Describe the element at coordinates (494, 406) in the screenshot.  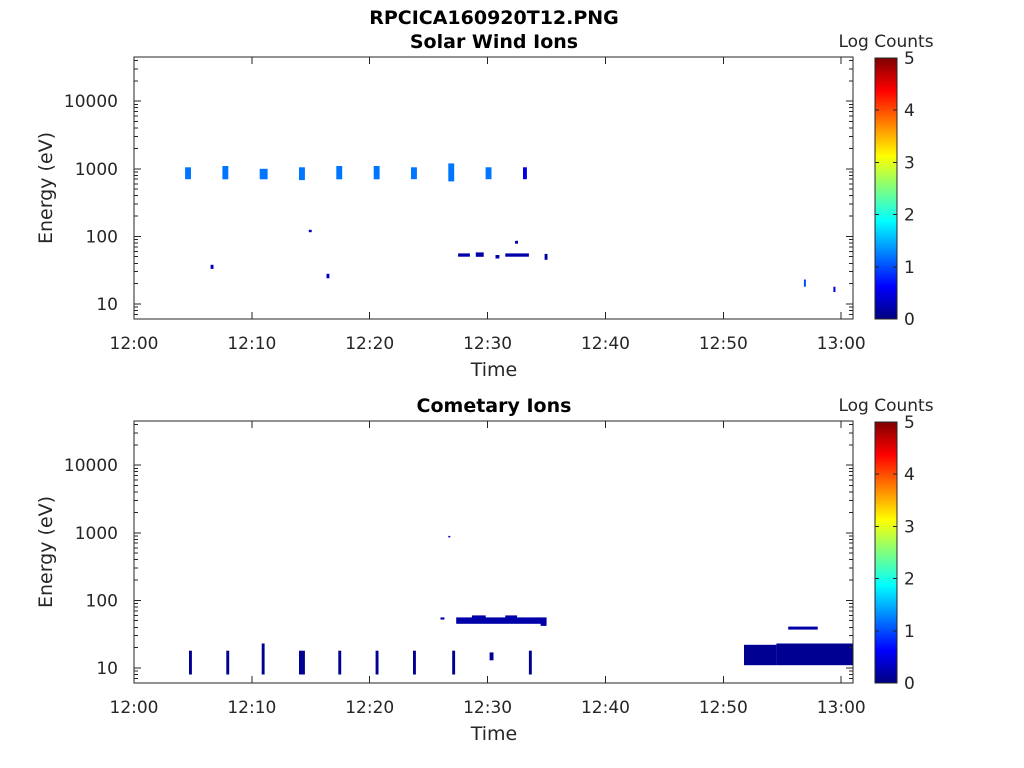
I see `panel-title: Cometary Ions` at that location.